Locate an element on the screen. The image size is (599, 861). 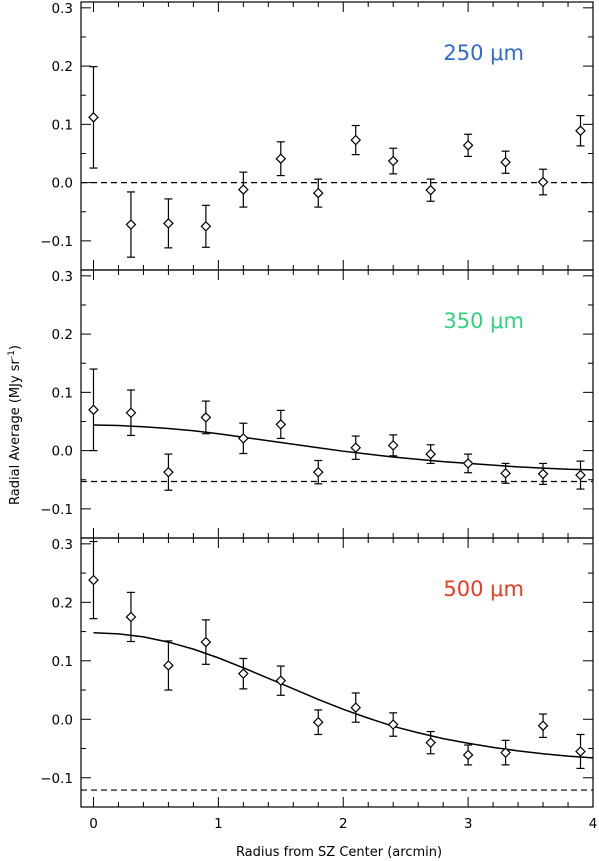
x-tick-label: 1 is located at coordinates (218, 824).